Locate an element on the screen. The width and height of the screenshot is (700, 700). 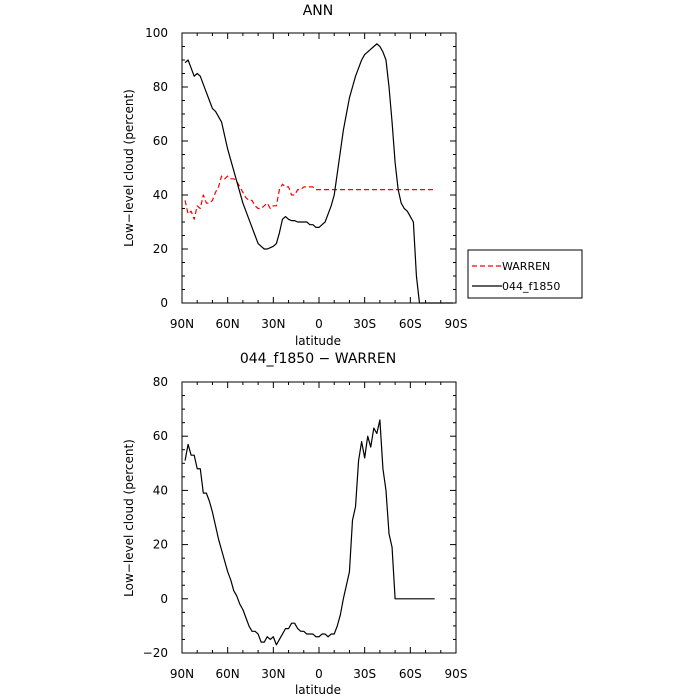
legend-box is located at coordinates (525, 274).